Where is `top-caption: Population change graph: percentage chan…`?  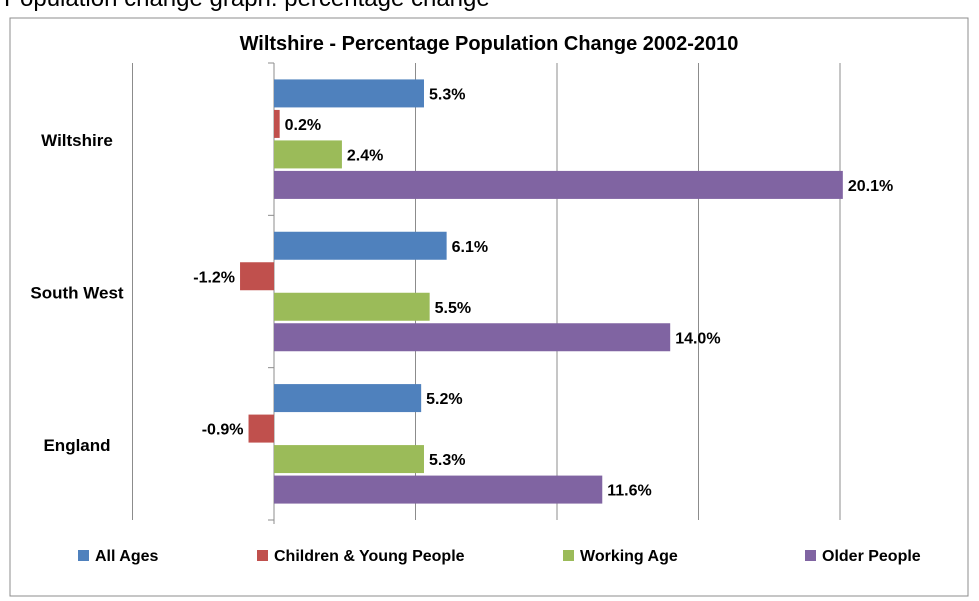
top-caption: Population change graph: percentage chan… is located at coordinates (247, 6).